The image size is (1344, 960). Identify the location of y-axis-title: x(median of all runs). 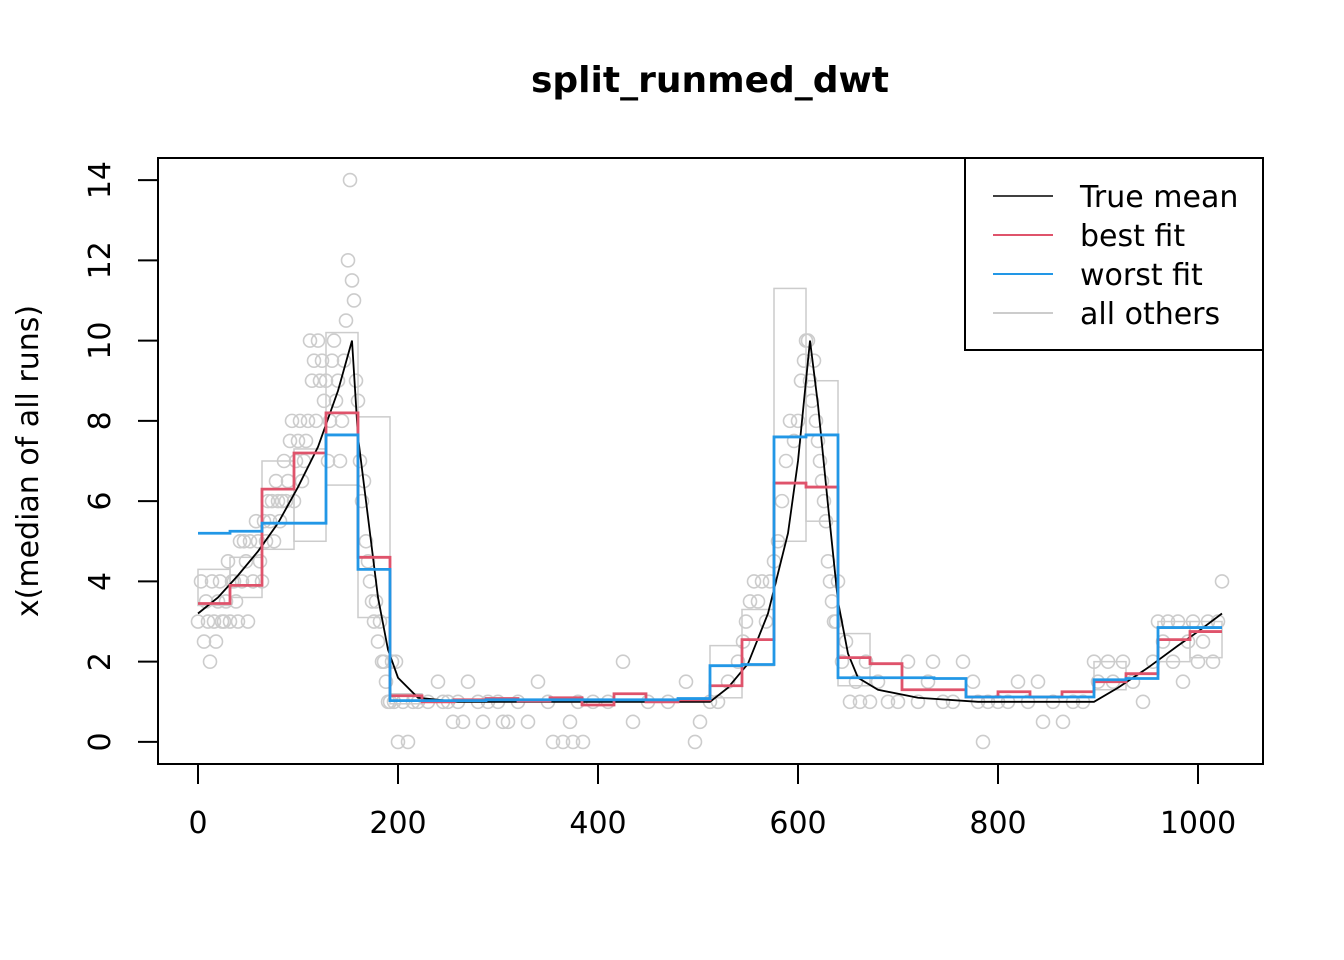
(28, 461).